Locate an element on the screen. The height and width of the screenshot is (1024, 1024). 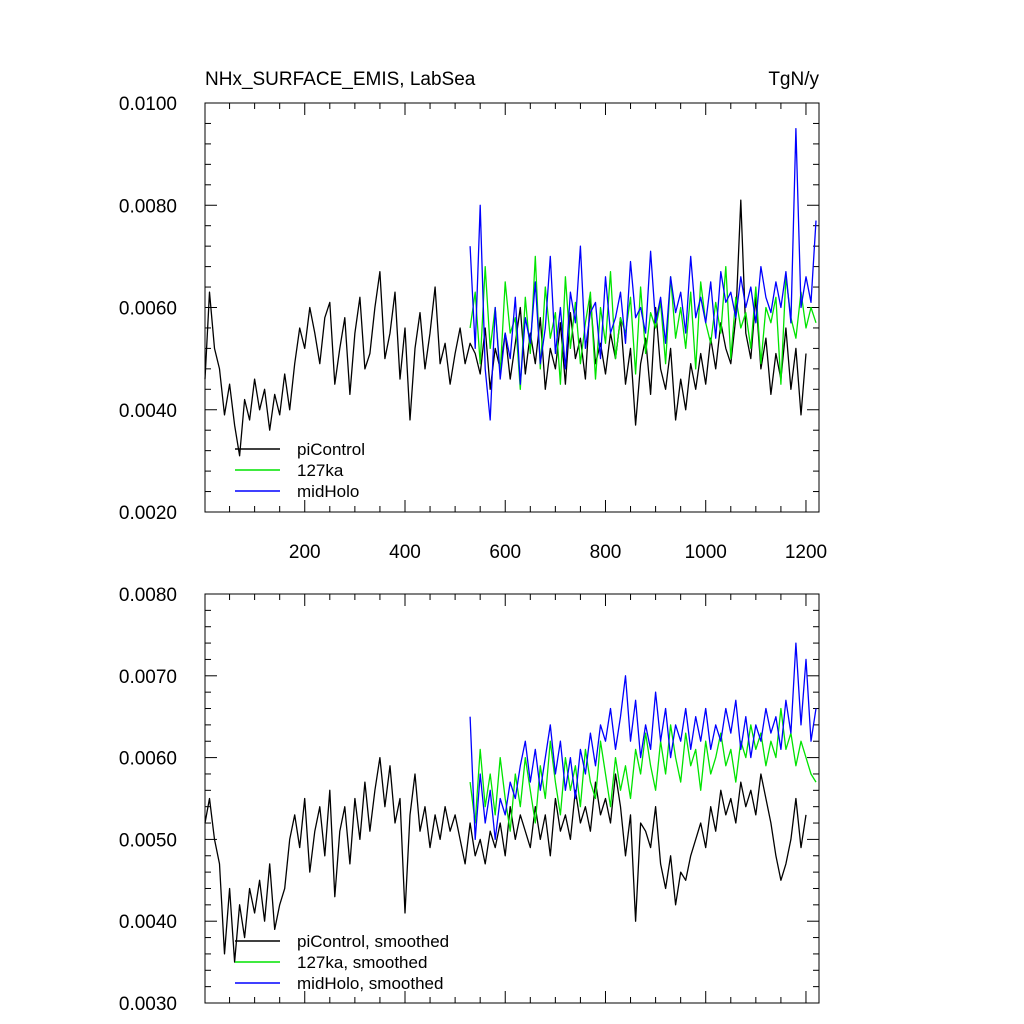
x-tick-label: 800 is located at coordinates (606, 552).